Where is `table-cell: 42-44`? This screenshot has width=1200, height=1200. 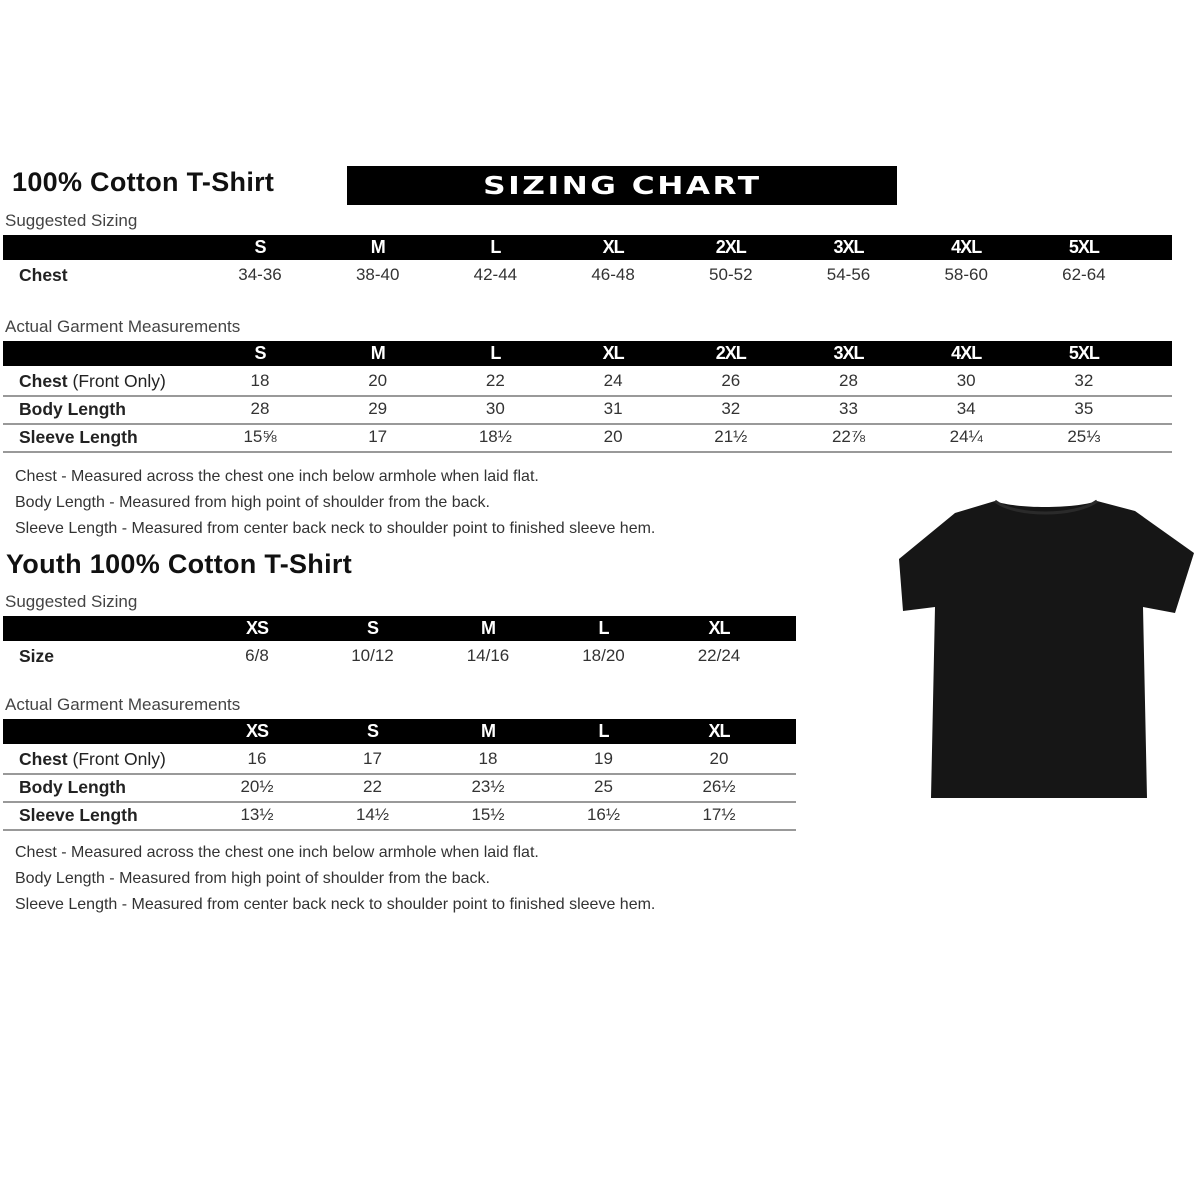
table-cell: 42-44 is located at coordinates (495, 274).